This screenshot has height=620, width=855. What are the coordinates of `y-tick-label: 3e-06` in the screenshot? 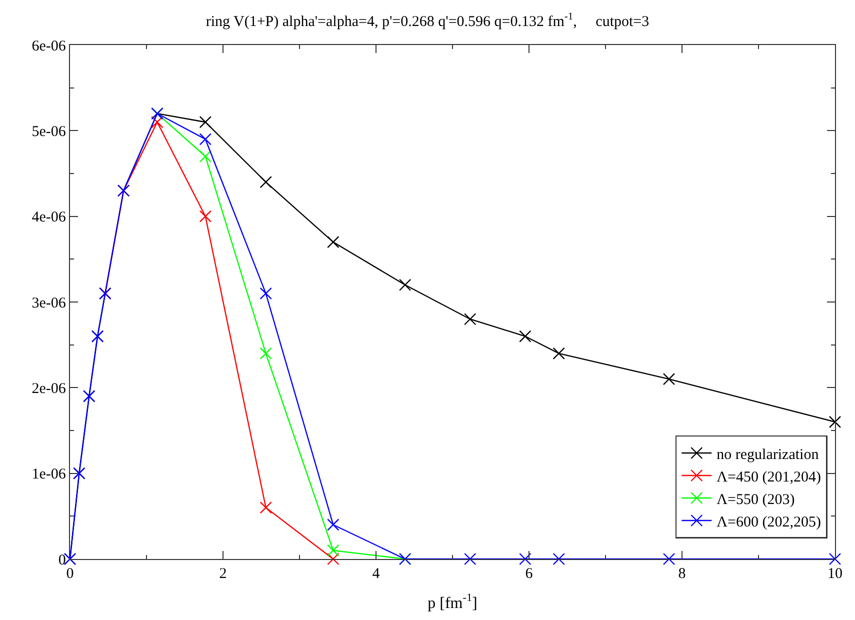 It's located at (49, 303).